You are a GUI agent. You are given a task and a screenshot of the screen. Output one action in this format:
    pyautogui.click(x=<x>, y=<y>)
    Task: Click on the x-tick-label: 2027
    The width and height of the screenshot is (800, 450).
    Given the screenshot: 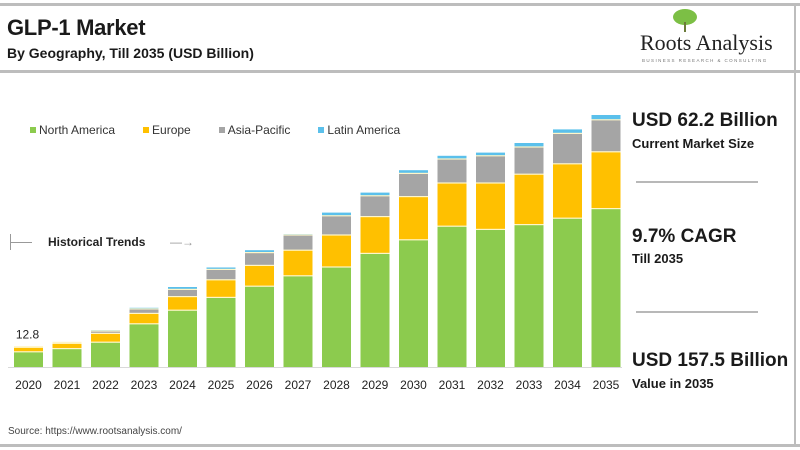 What is the action you would take?
    pyautogui.click(x=298, y=385)
    